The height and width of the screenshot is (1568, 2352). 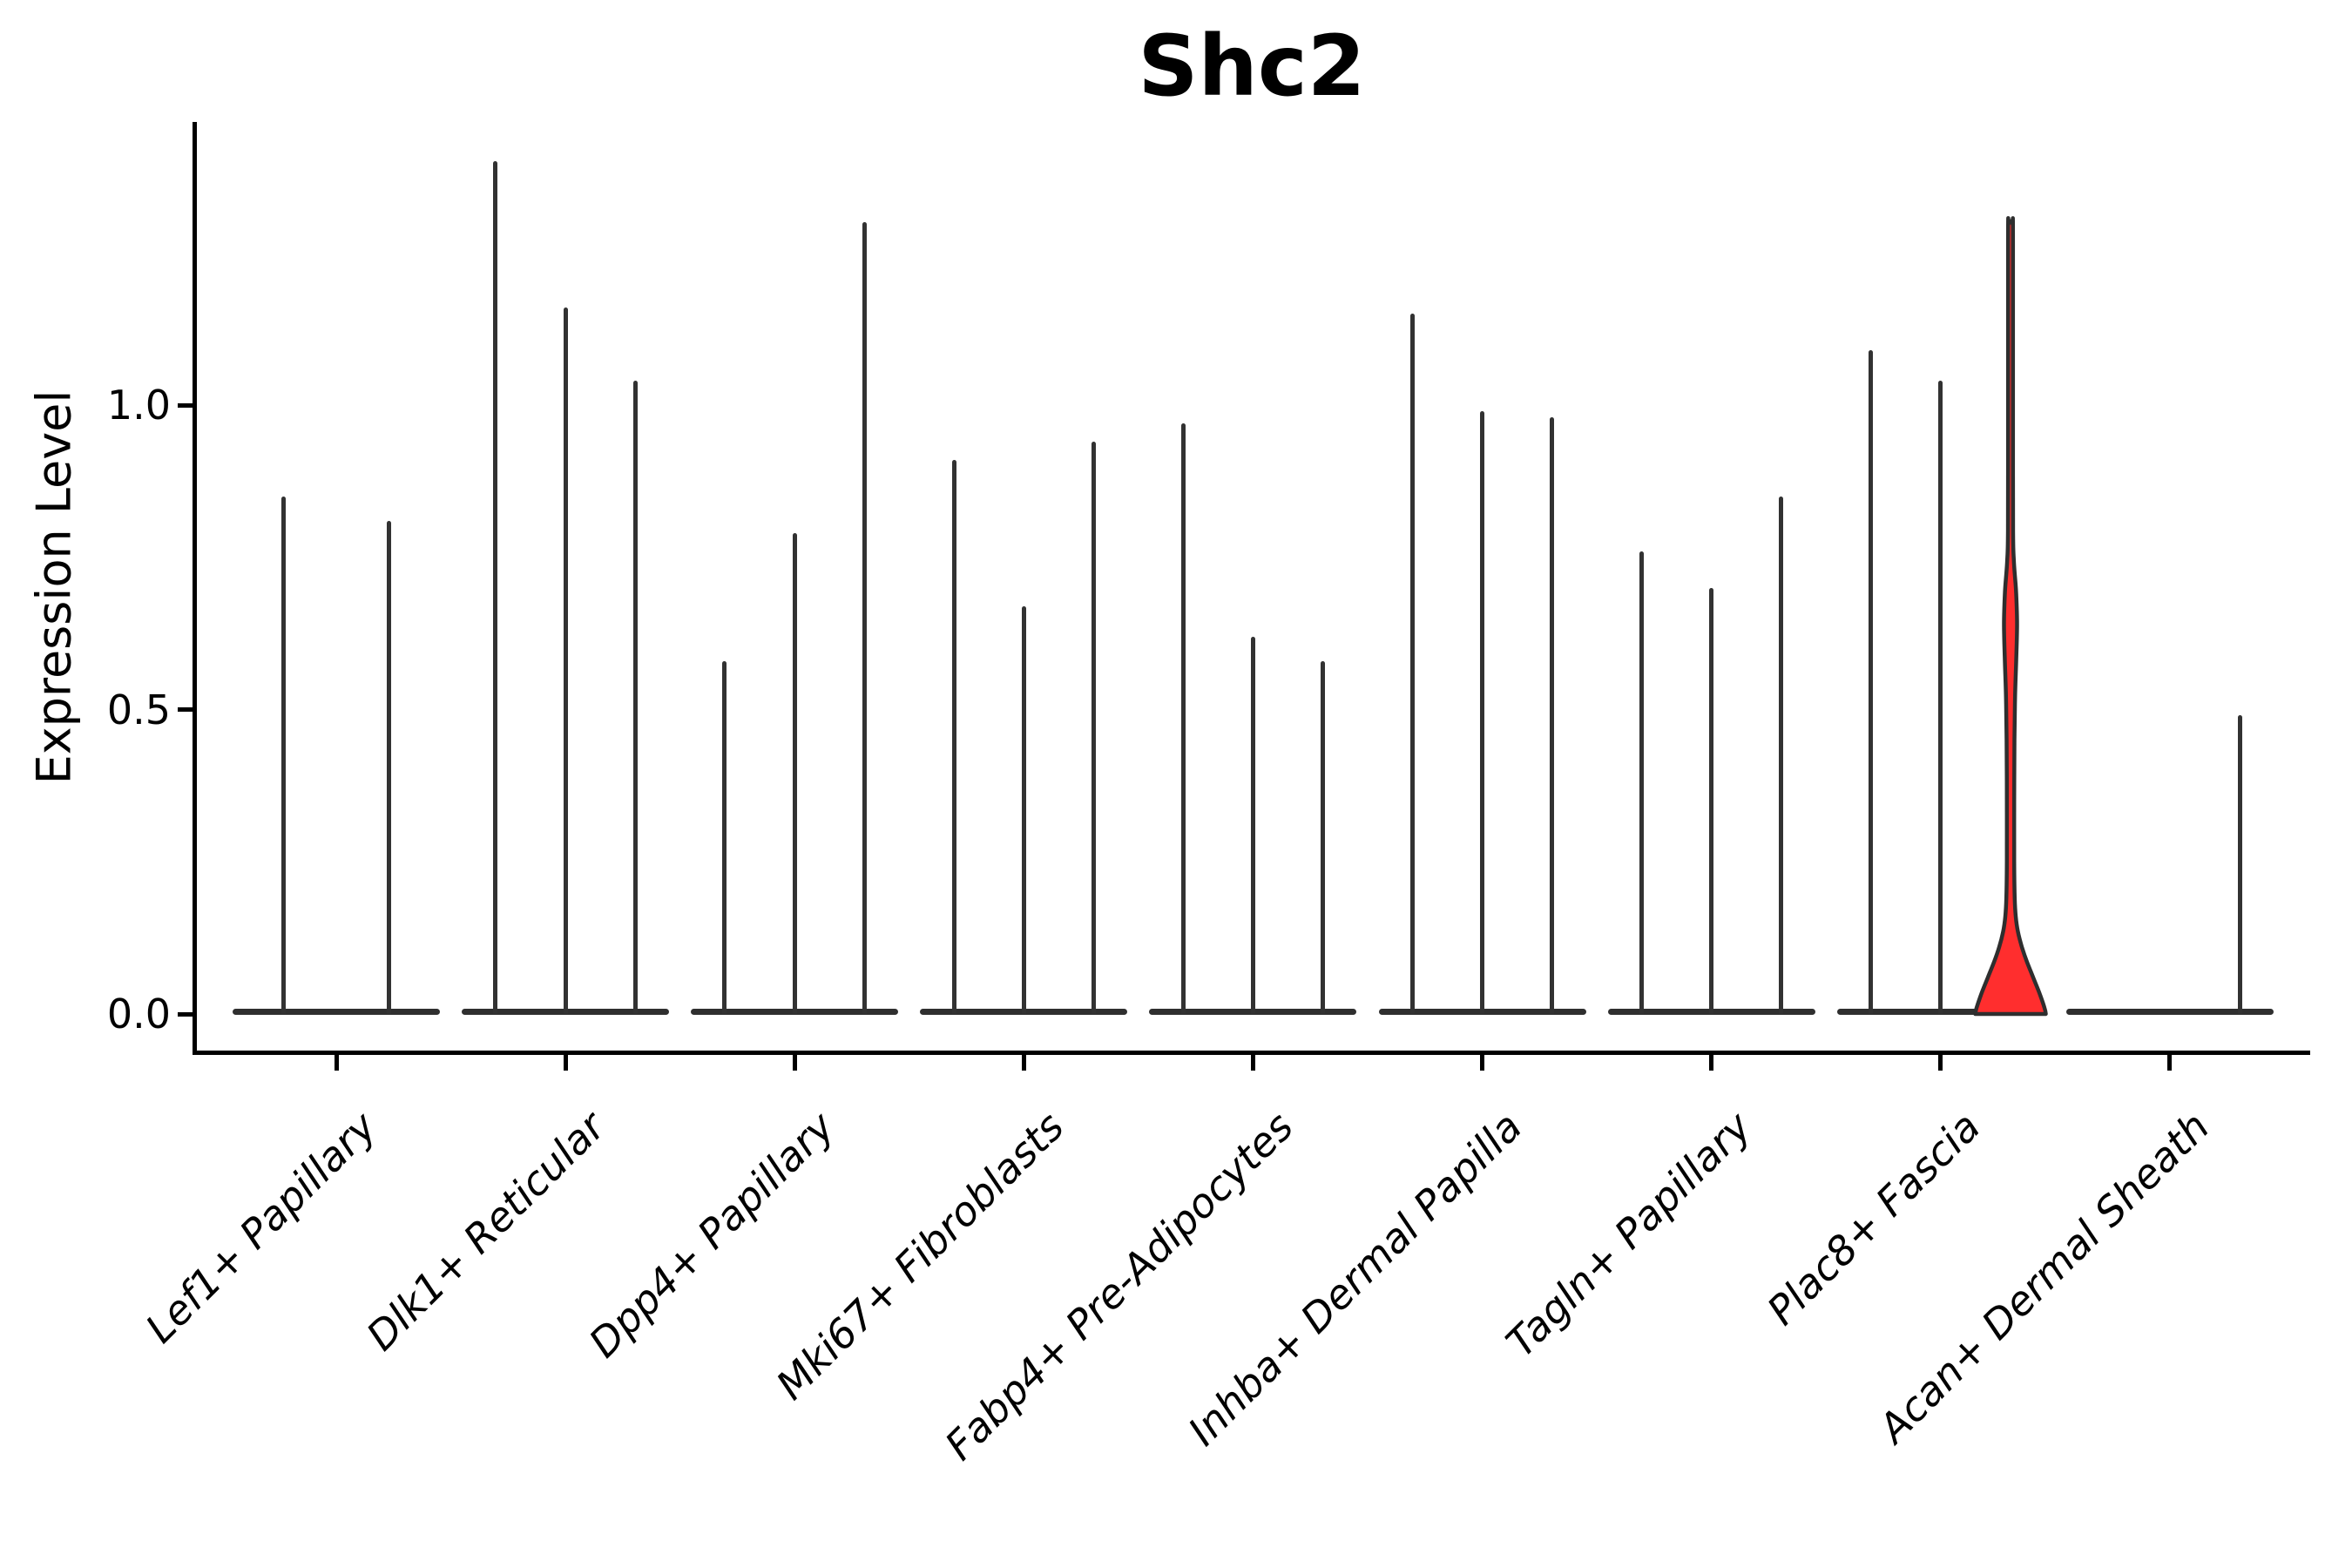 I want to click on y-tick-label: 0.0, so click(x=138, y=1014).